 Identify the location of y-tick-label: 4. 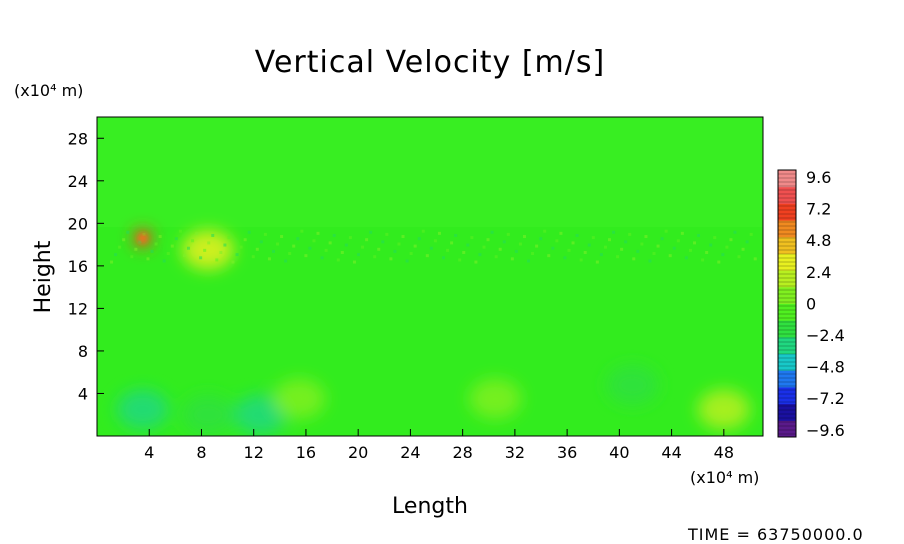
(83, 393).